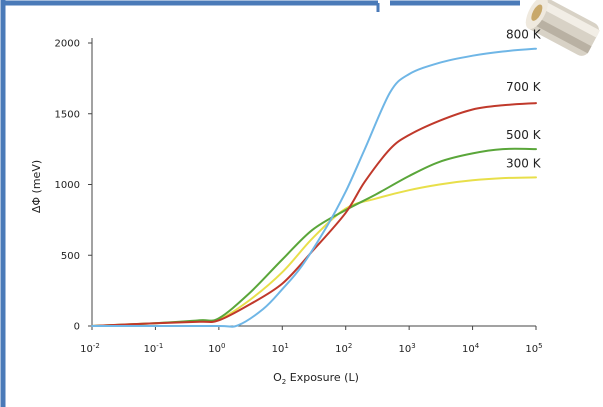 Image resolution: width=603 pixels, height=407 pixels. What do you see at coordinates (407, 348) in the screenshot?
I see `x-tick-label: 10³` at bounding box center [407, 348].